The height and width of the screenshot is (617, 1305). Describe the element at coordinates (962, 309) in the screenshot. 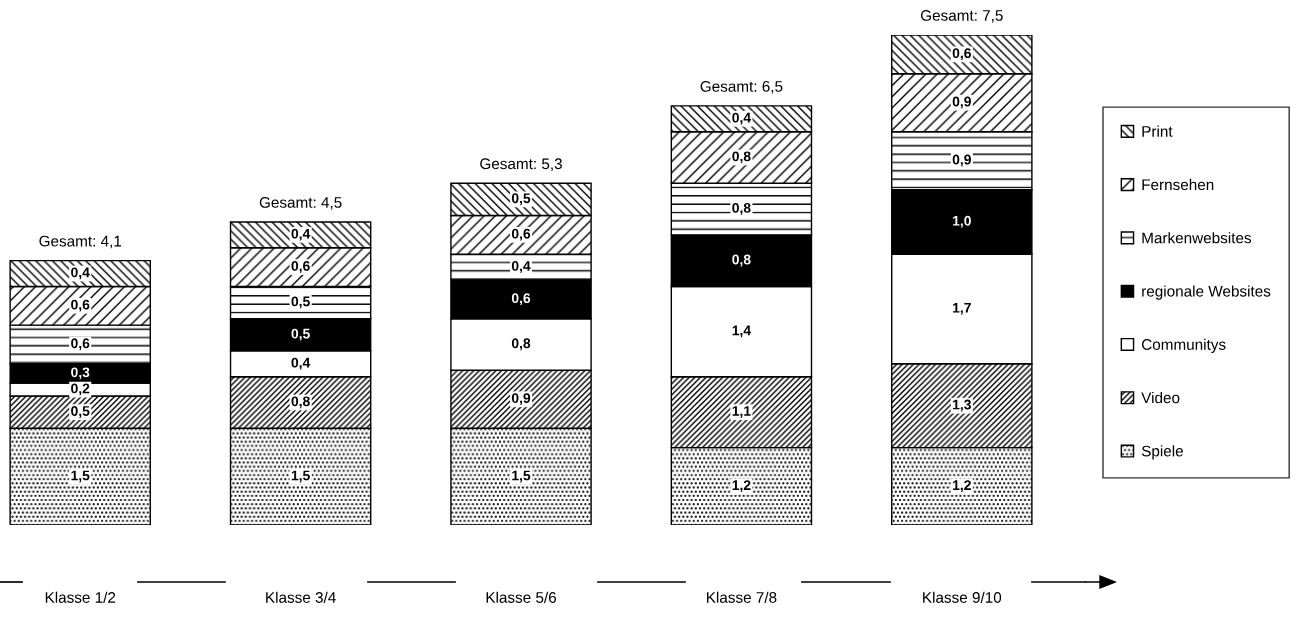

I see `data-label: 1,7` at that location.